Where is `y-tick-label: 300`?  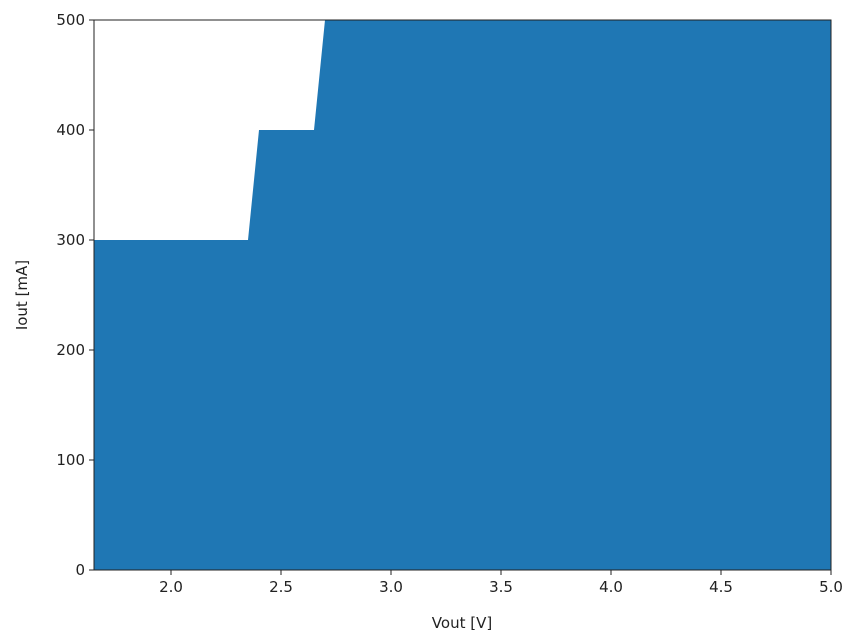
y-tick-label: 300 is located at coordinates (70, 240).